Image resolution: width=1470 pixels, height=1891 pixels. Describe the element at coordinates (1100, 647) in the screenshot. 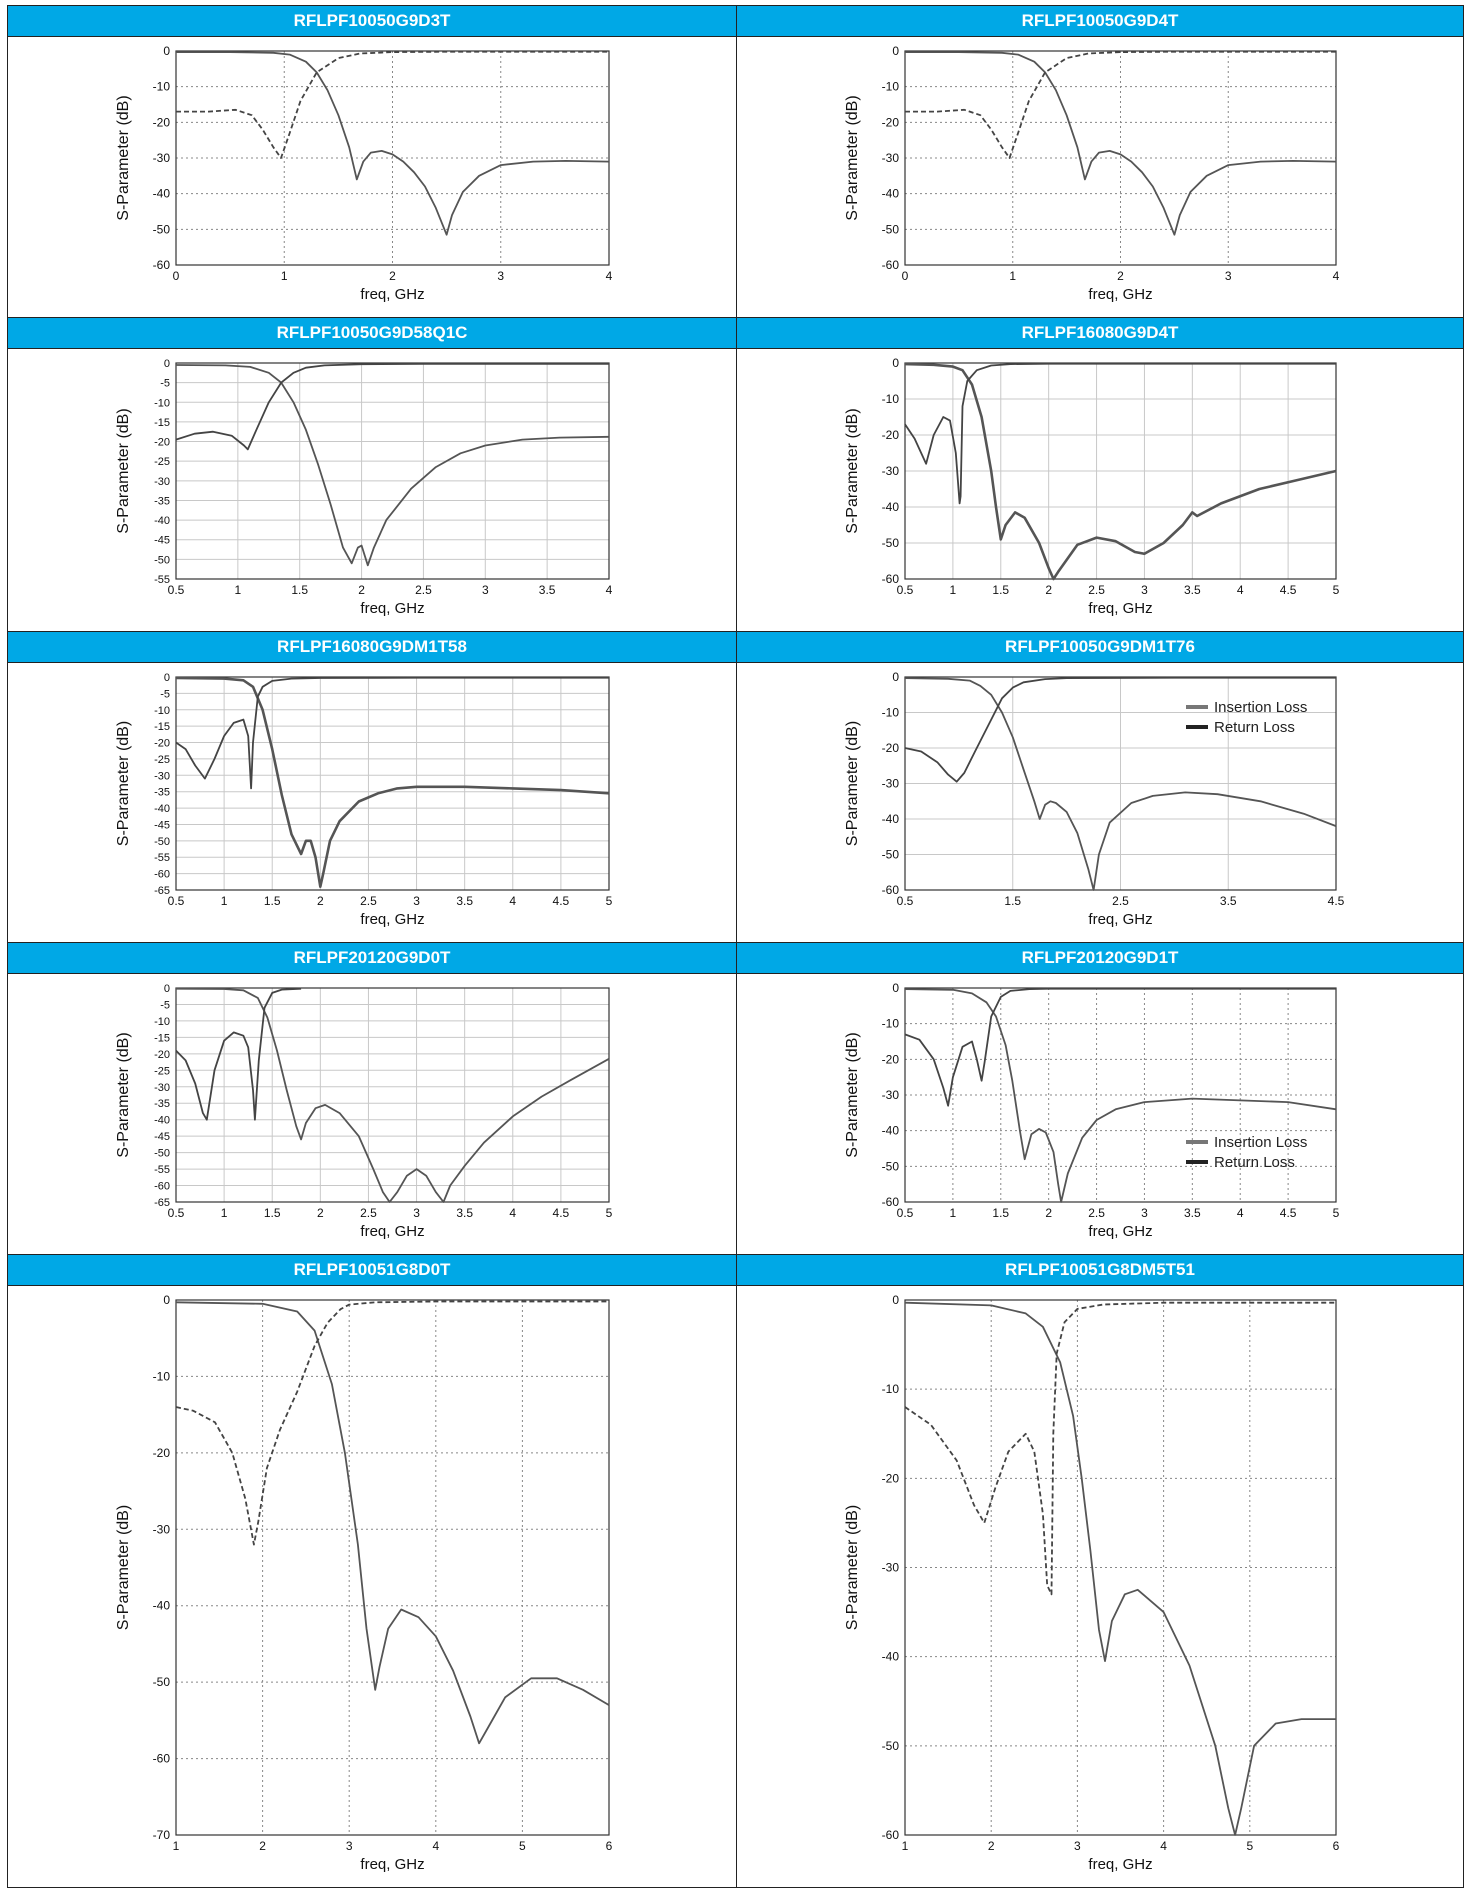

I see `chart-title: RFLPF10050G9DM1T76` at that location.